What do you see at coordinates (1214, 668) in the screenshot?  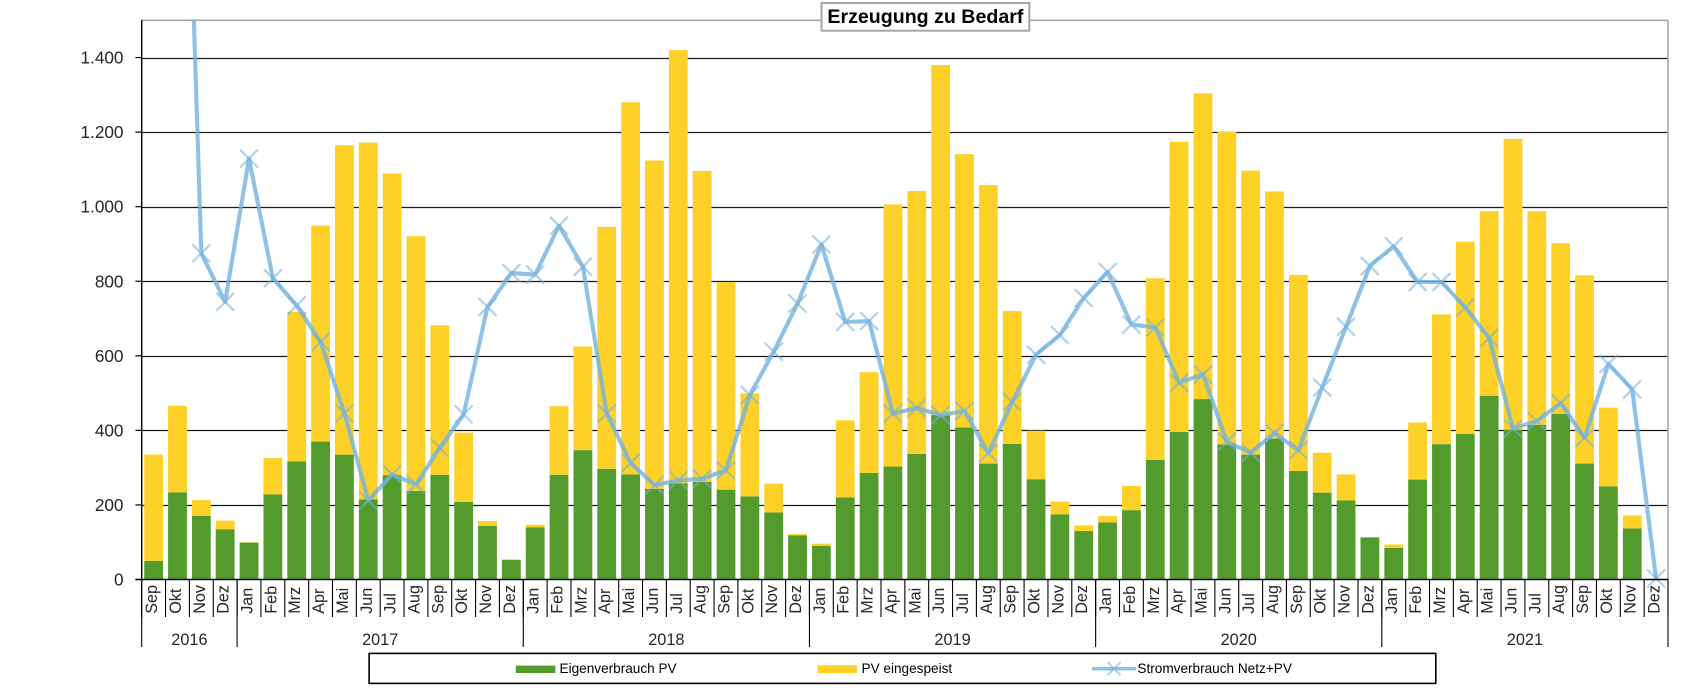 I see `svg-text: Stromverbrauch Netz+PV` at bounding box center [1214, 668].